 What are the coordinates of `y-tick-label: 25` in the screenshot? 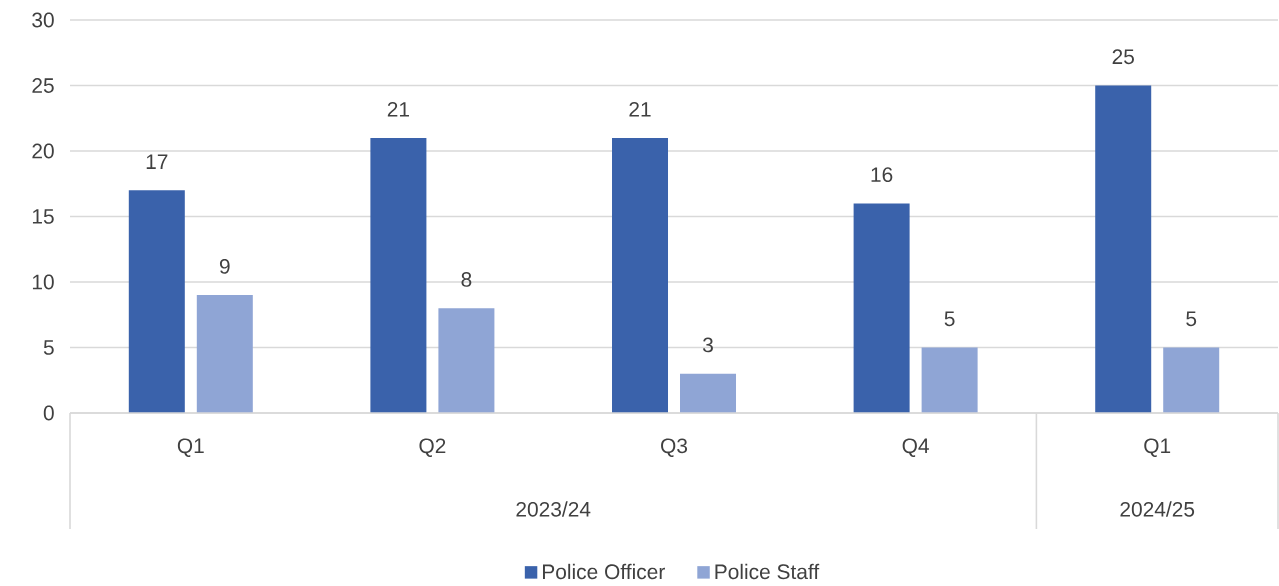 It's located at (43, 85).